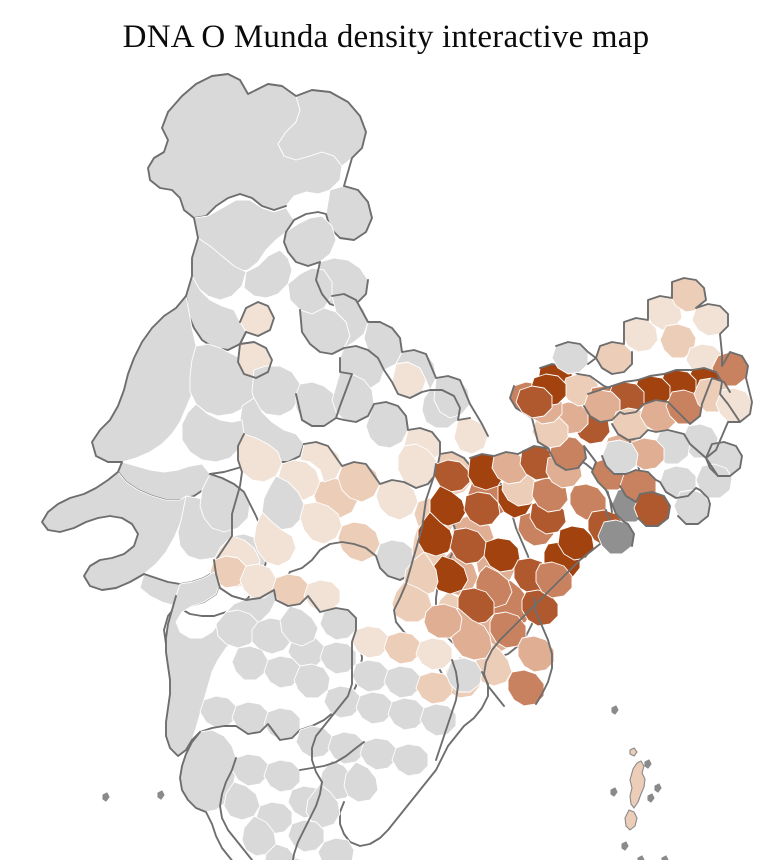  What do you see at coordinates (198, 398) in the screenshot?
I see `region-rajasthan` at bounding box center [198, 398].